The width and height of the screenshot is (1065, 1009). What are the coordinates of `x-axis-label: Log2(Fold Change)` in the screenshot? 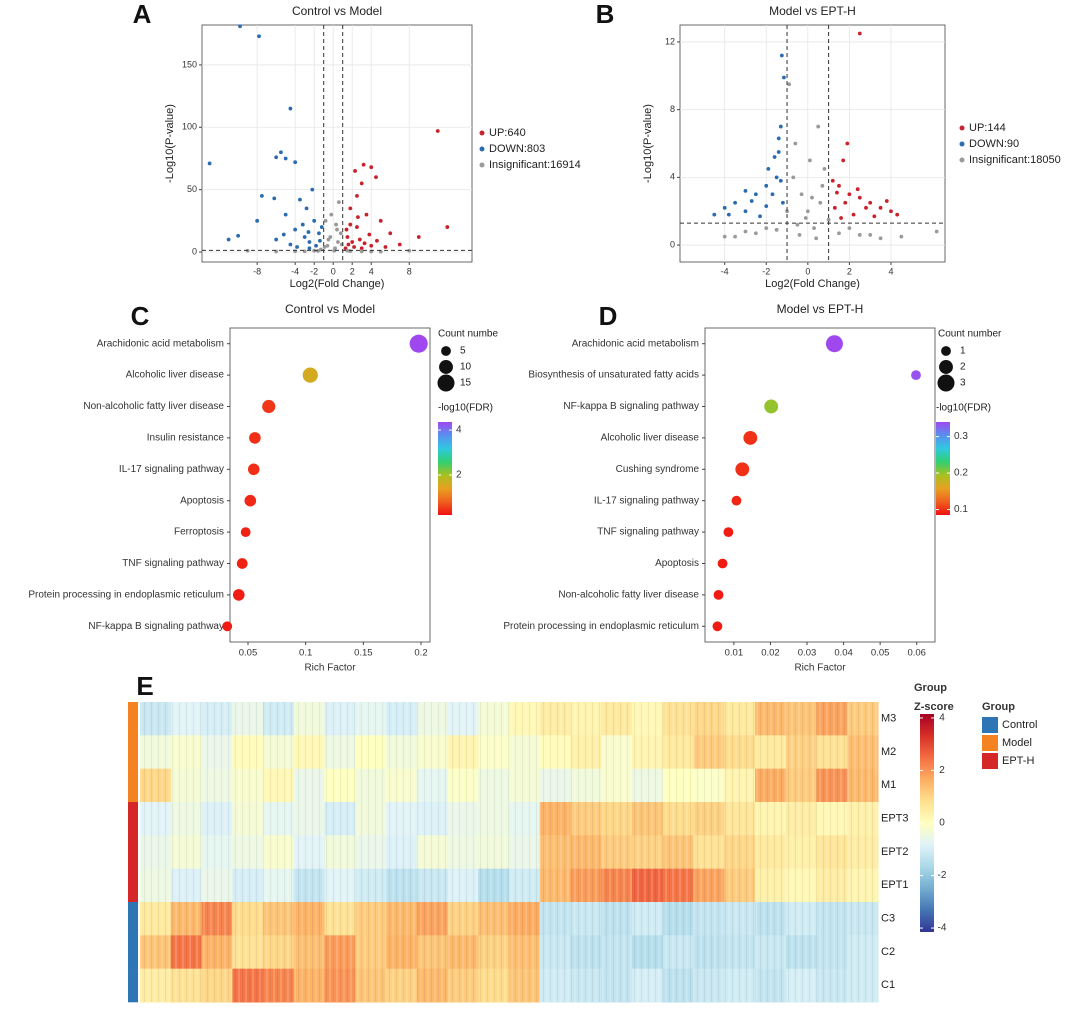 It's located at (337, 284).